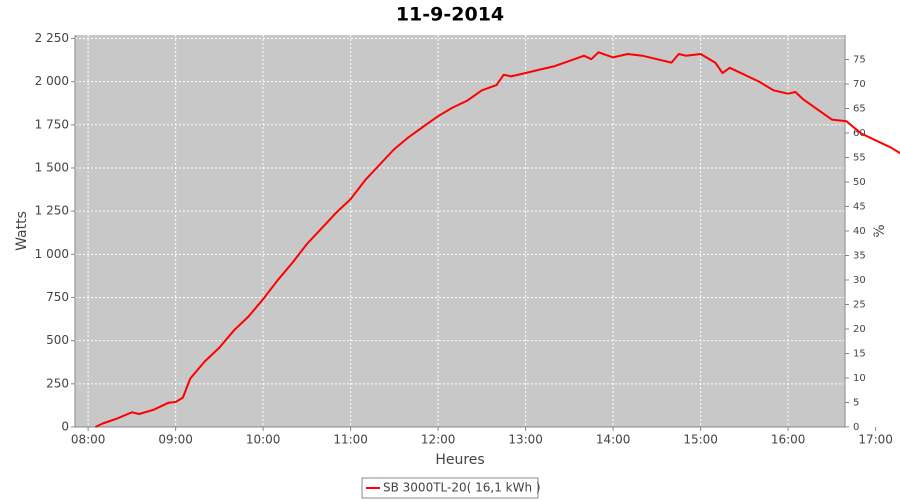 The image size is (900, 500). I want to click on x-tick-label: 15:00, so click(700, 440).